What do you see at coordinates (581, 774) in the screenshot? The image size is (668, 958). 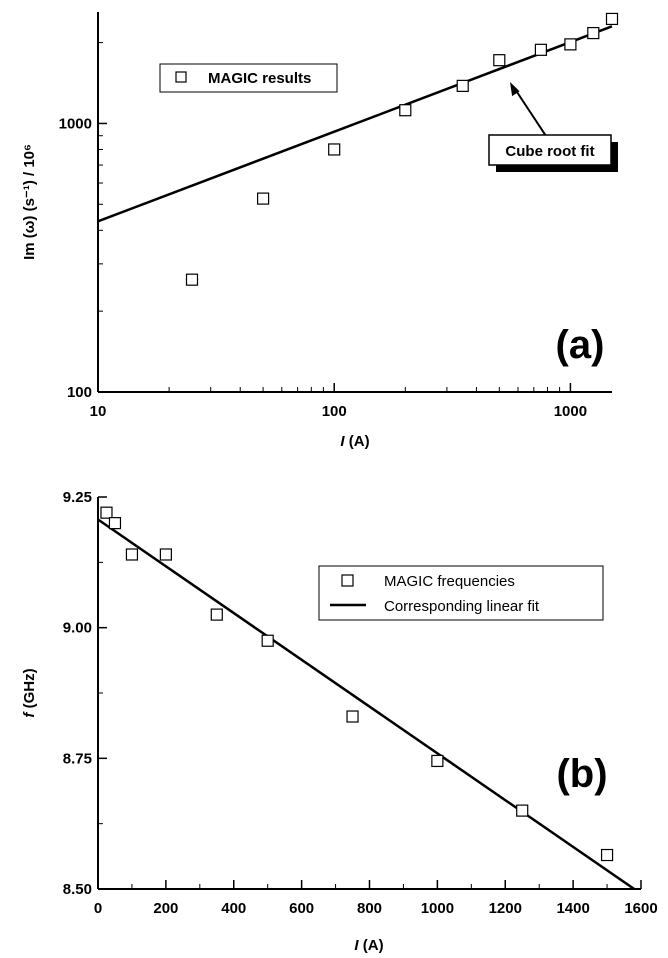 I see `panel-b-label: (b)` at bounding box center [581, 774].